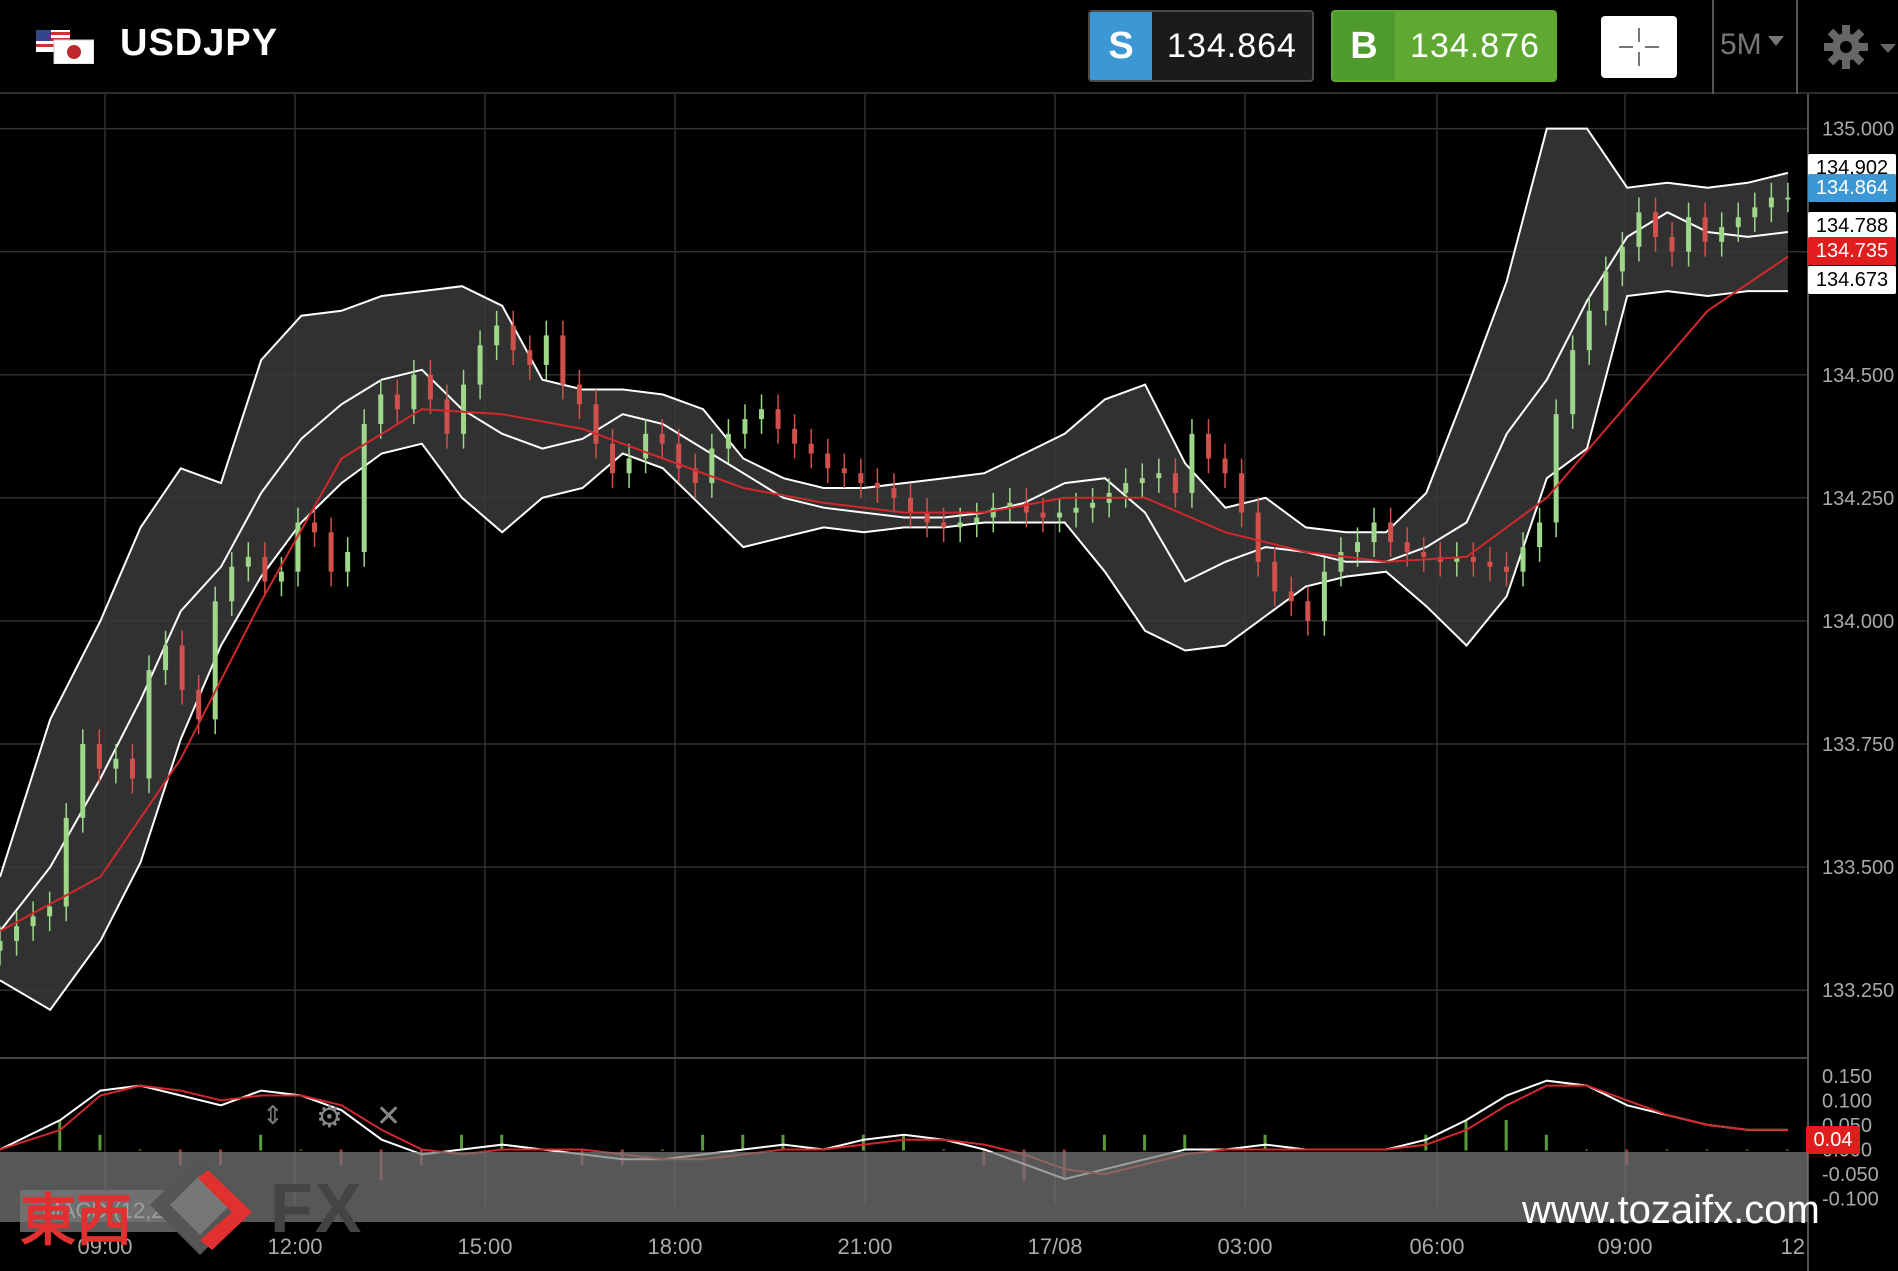 The height and width of the screenshot is (1271, 1898). Describe the element at coordinates (1054, 1246) in the screenshot. I see `x-tick-label: 17/08` at that location.